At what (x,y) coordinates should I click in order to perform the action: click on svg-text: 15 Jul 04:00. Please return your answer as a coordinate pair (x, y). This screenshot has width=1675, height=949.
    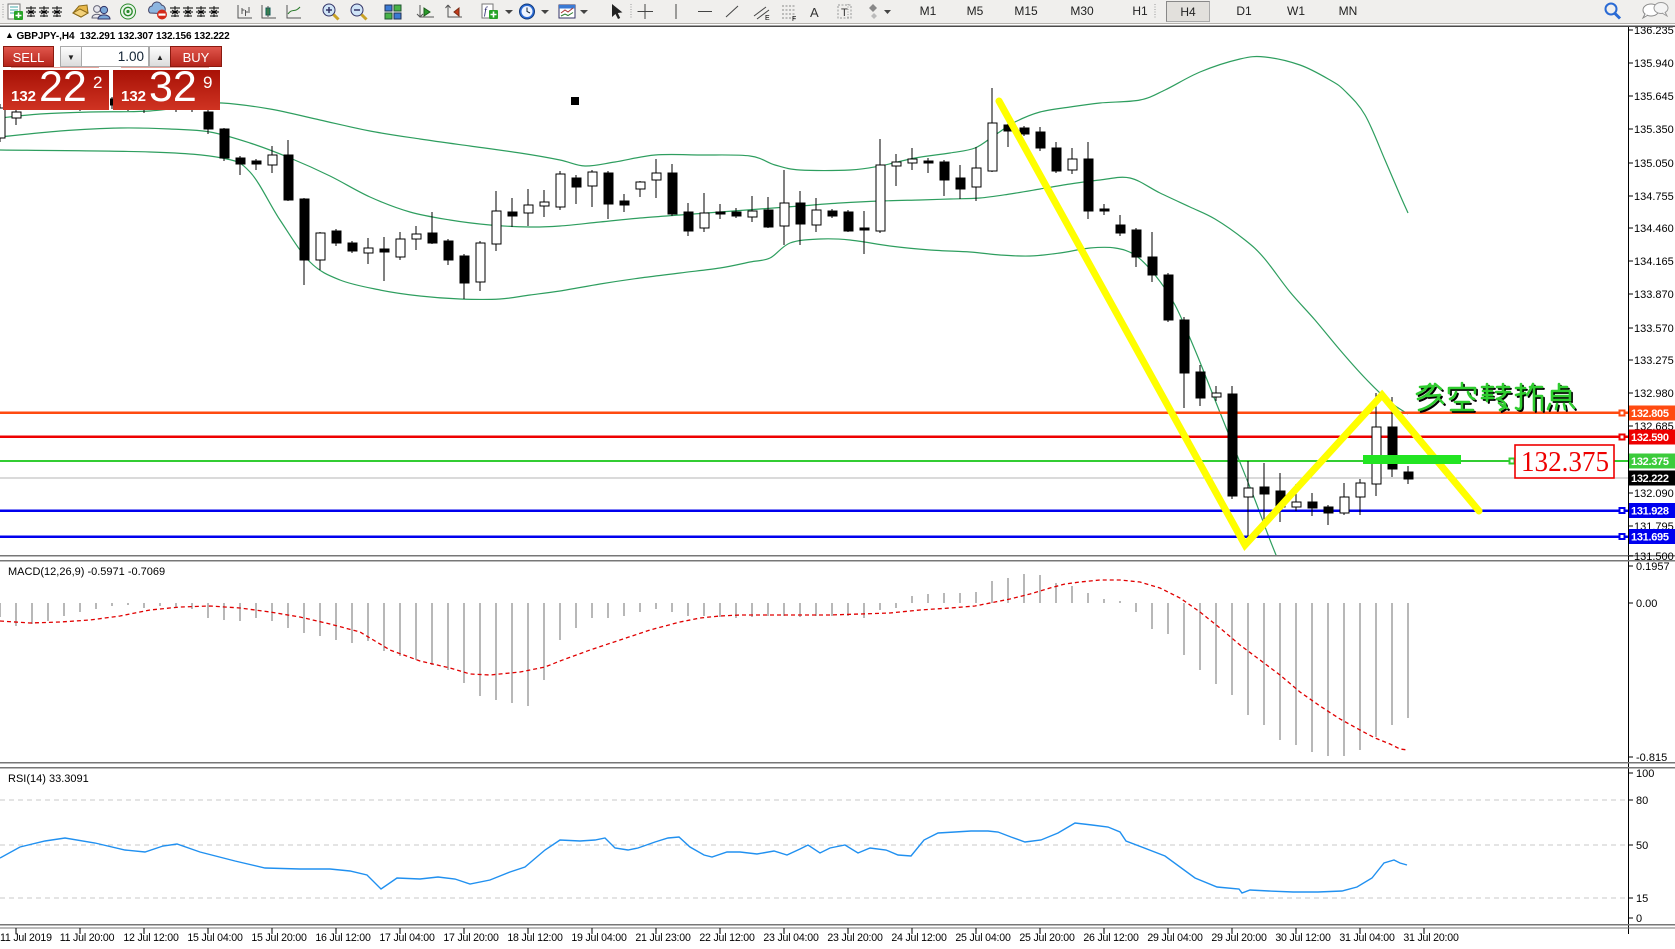
    Looking at the image, I should click on (215, 938).